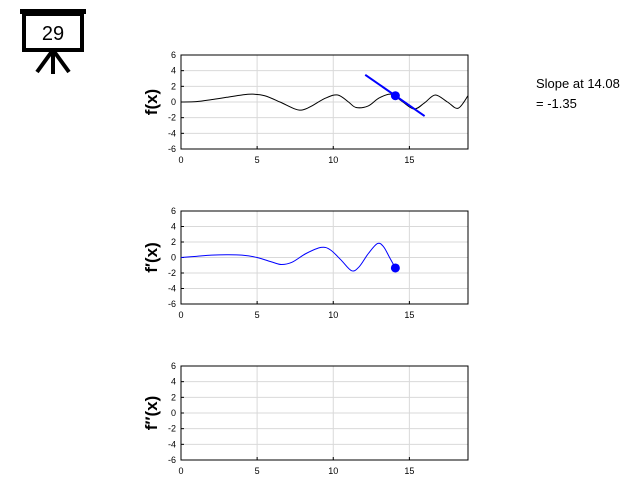 This screenshot has width=636, height=482. What do you see at coordinates (324, 413) in the screenshot?
I see `axes-box` at bounding box center [324, 413].